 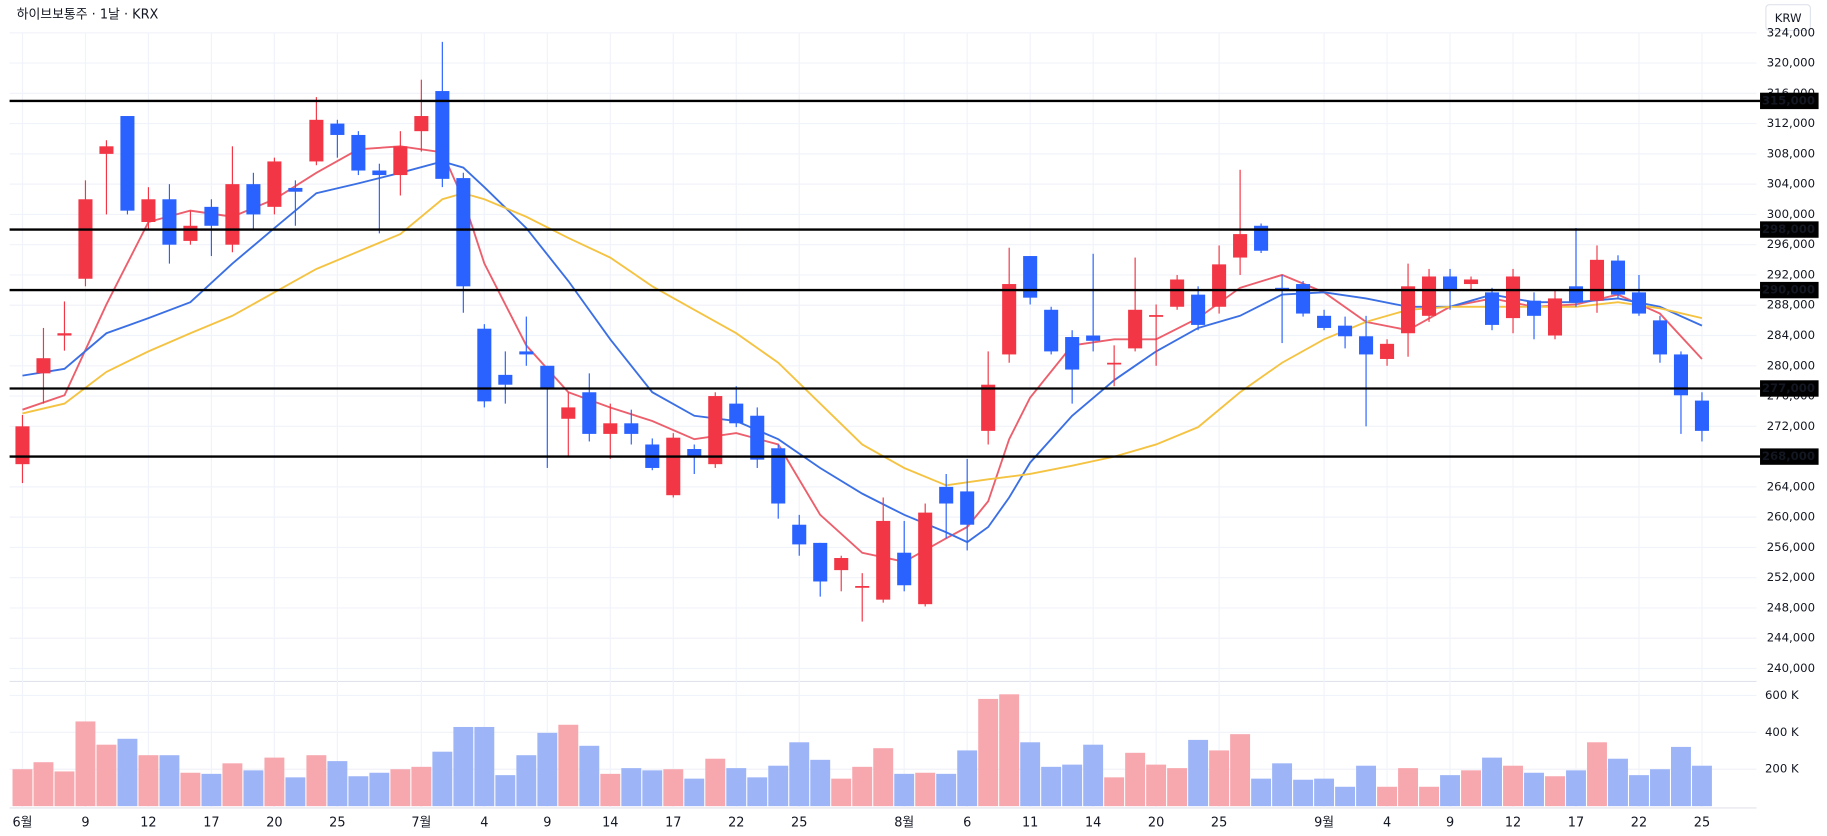 I want to click on level-label: 290,000, so click(x=1788, y=290).